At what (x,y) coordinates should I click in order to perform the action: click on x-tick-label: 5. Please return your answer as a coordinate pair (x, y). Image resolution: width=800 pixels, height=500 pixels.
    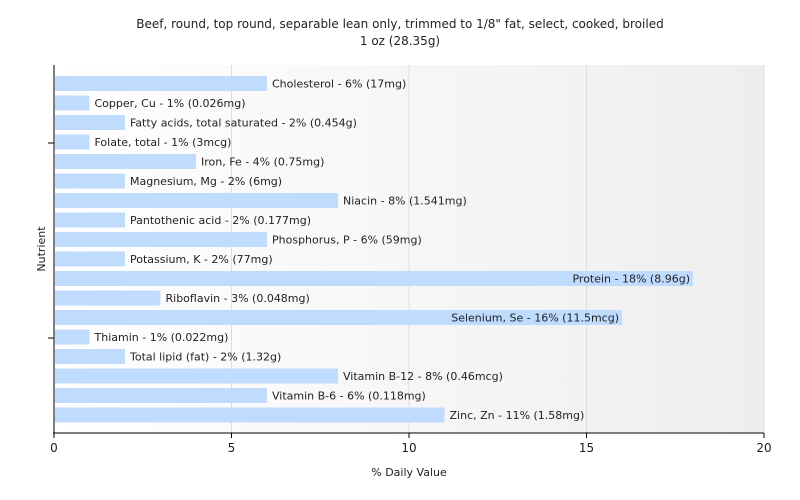
    Looking at the image, I should click on (232, 448).